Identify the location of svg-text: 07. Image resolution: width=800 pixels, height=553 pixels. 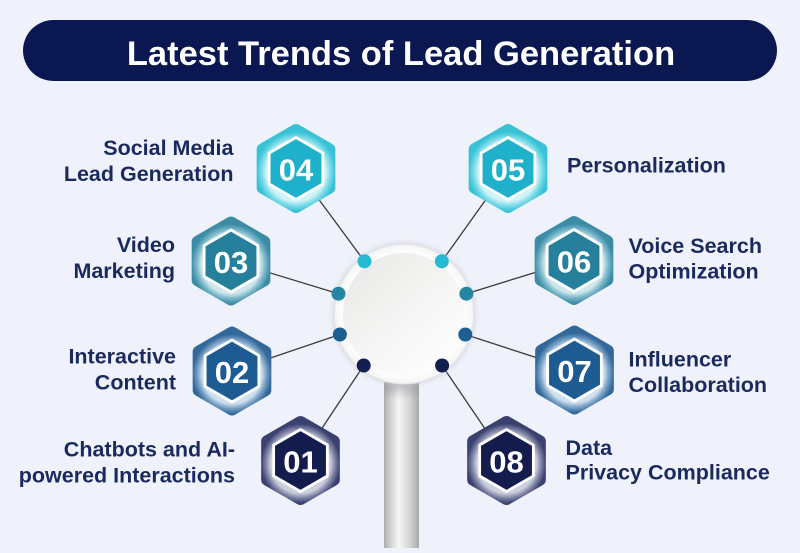
(574, 371).